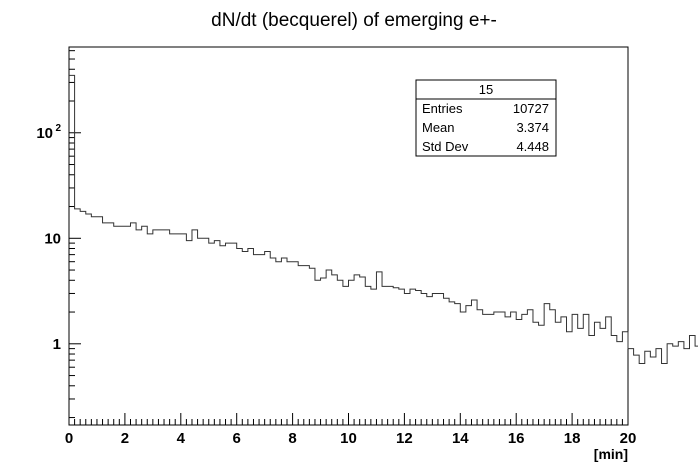  Describe the element at coordinates (438, 127) in the screenshot. I see `stats-row-label: Mean` at that location.